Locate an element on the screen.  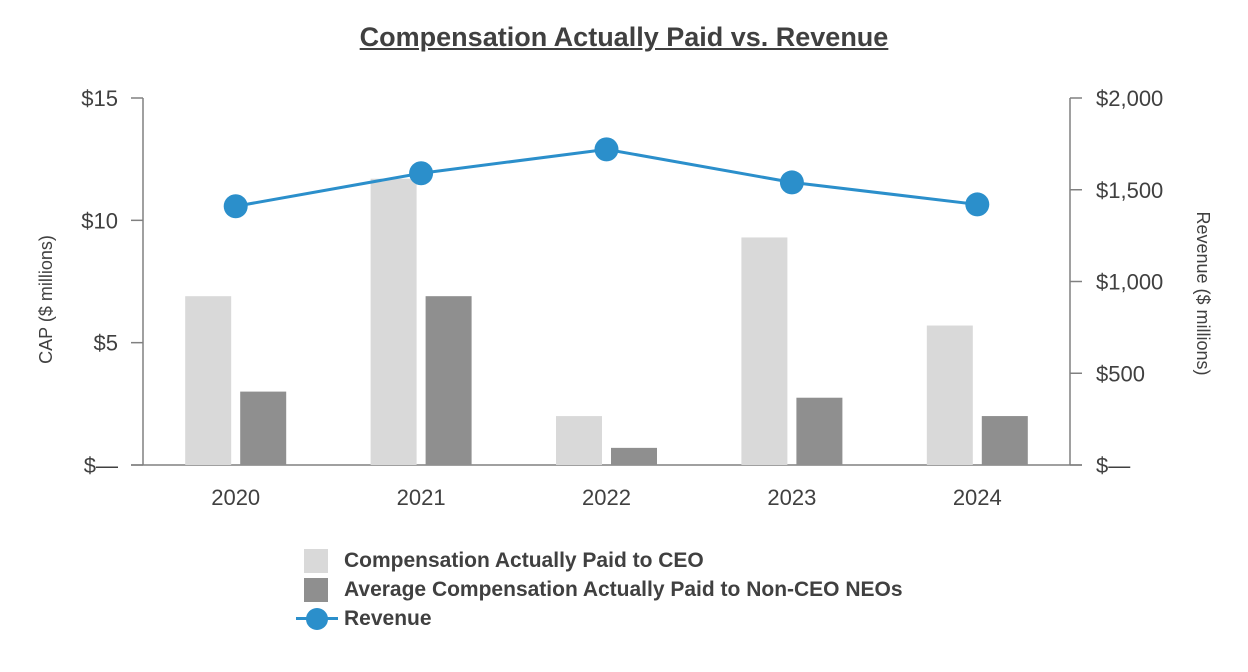
bar-ceo-2023 is located at coordinates (764, 351).